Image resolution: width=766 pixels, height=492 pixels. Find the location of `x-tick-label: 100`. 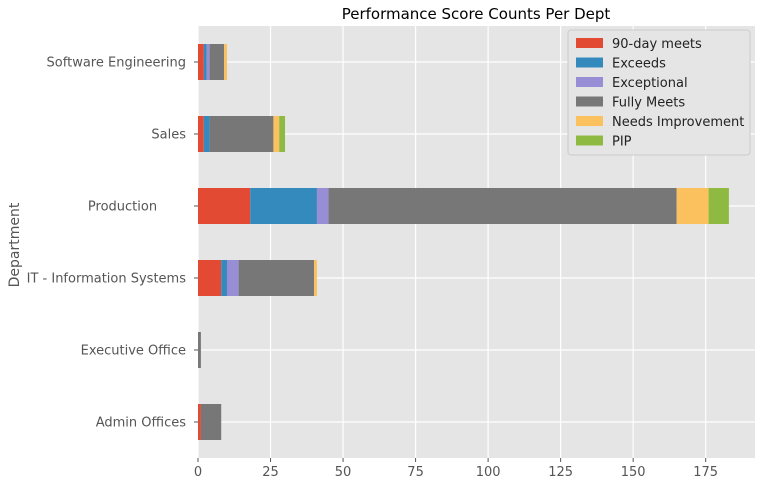

x-tick-label: 100 is located at coordinates (488, 472).